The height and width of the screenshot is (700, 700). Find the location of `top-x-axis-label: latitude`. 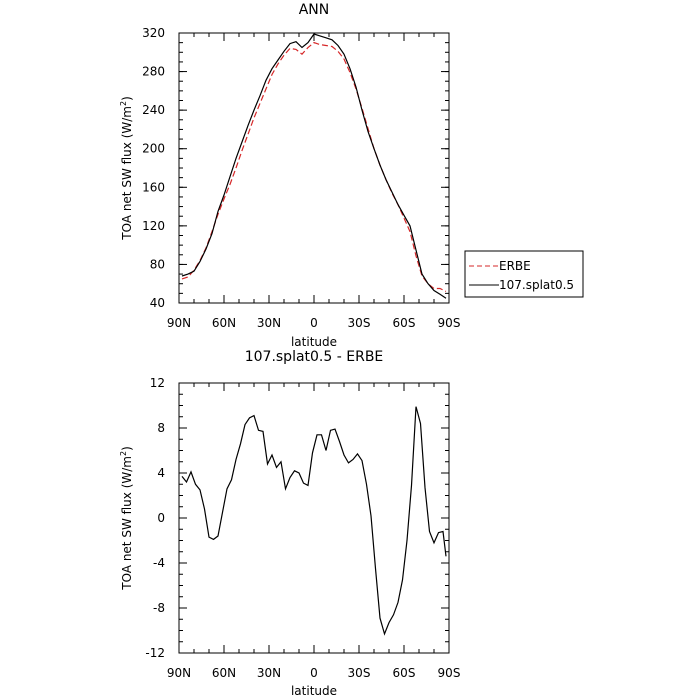

top-x-axis-label: latitude is located at coordinates (314, 342).